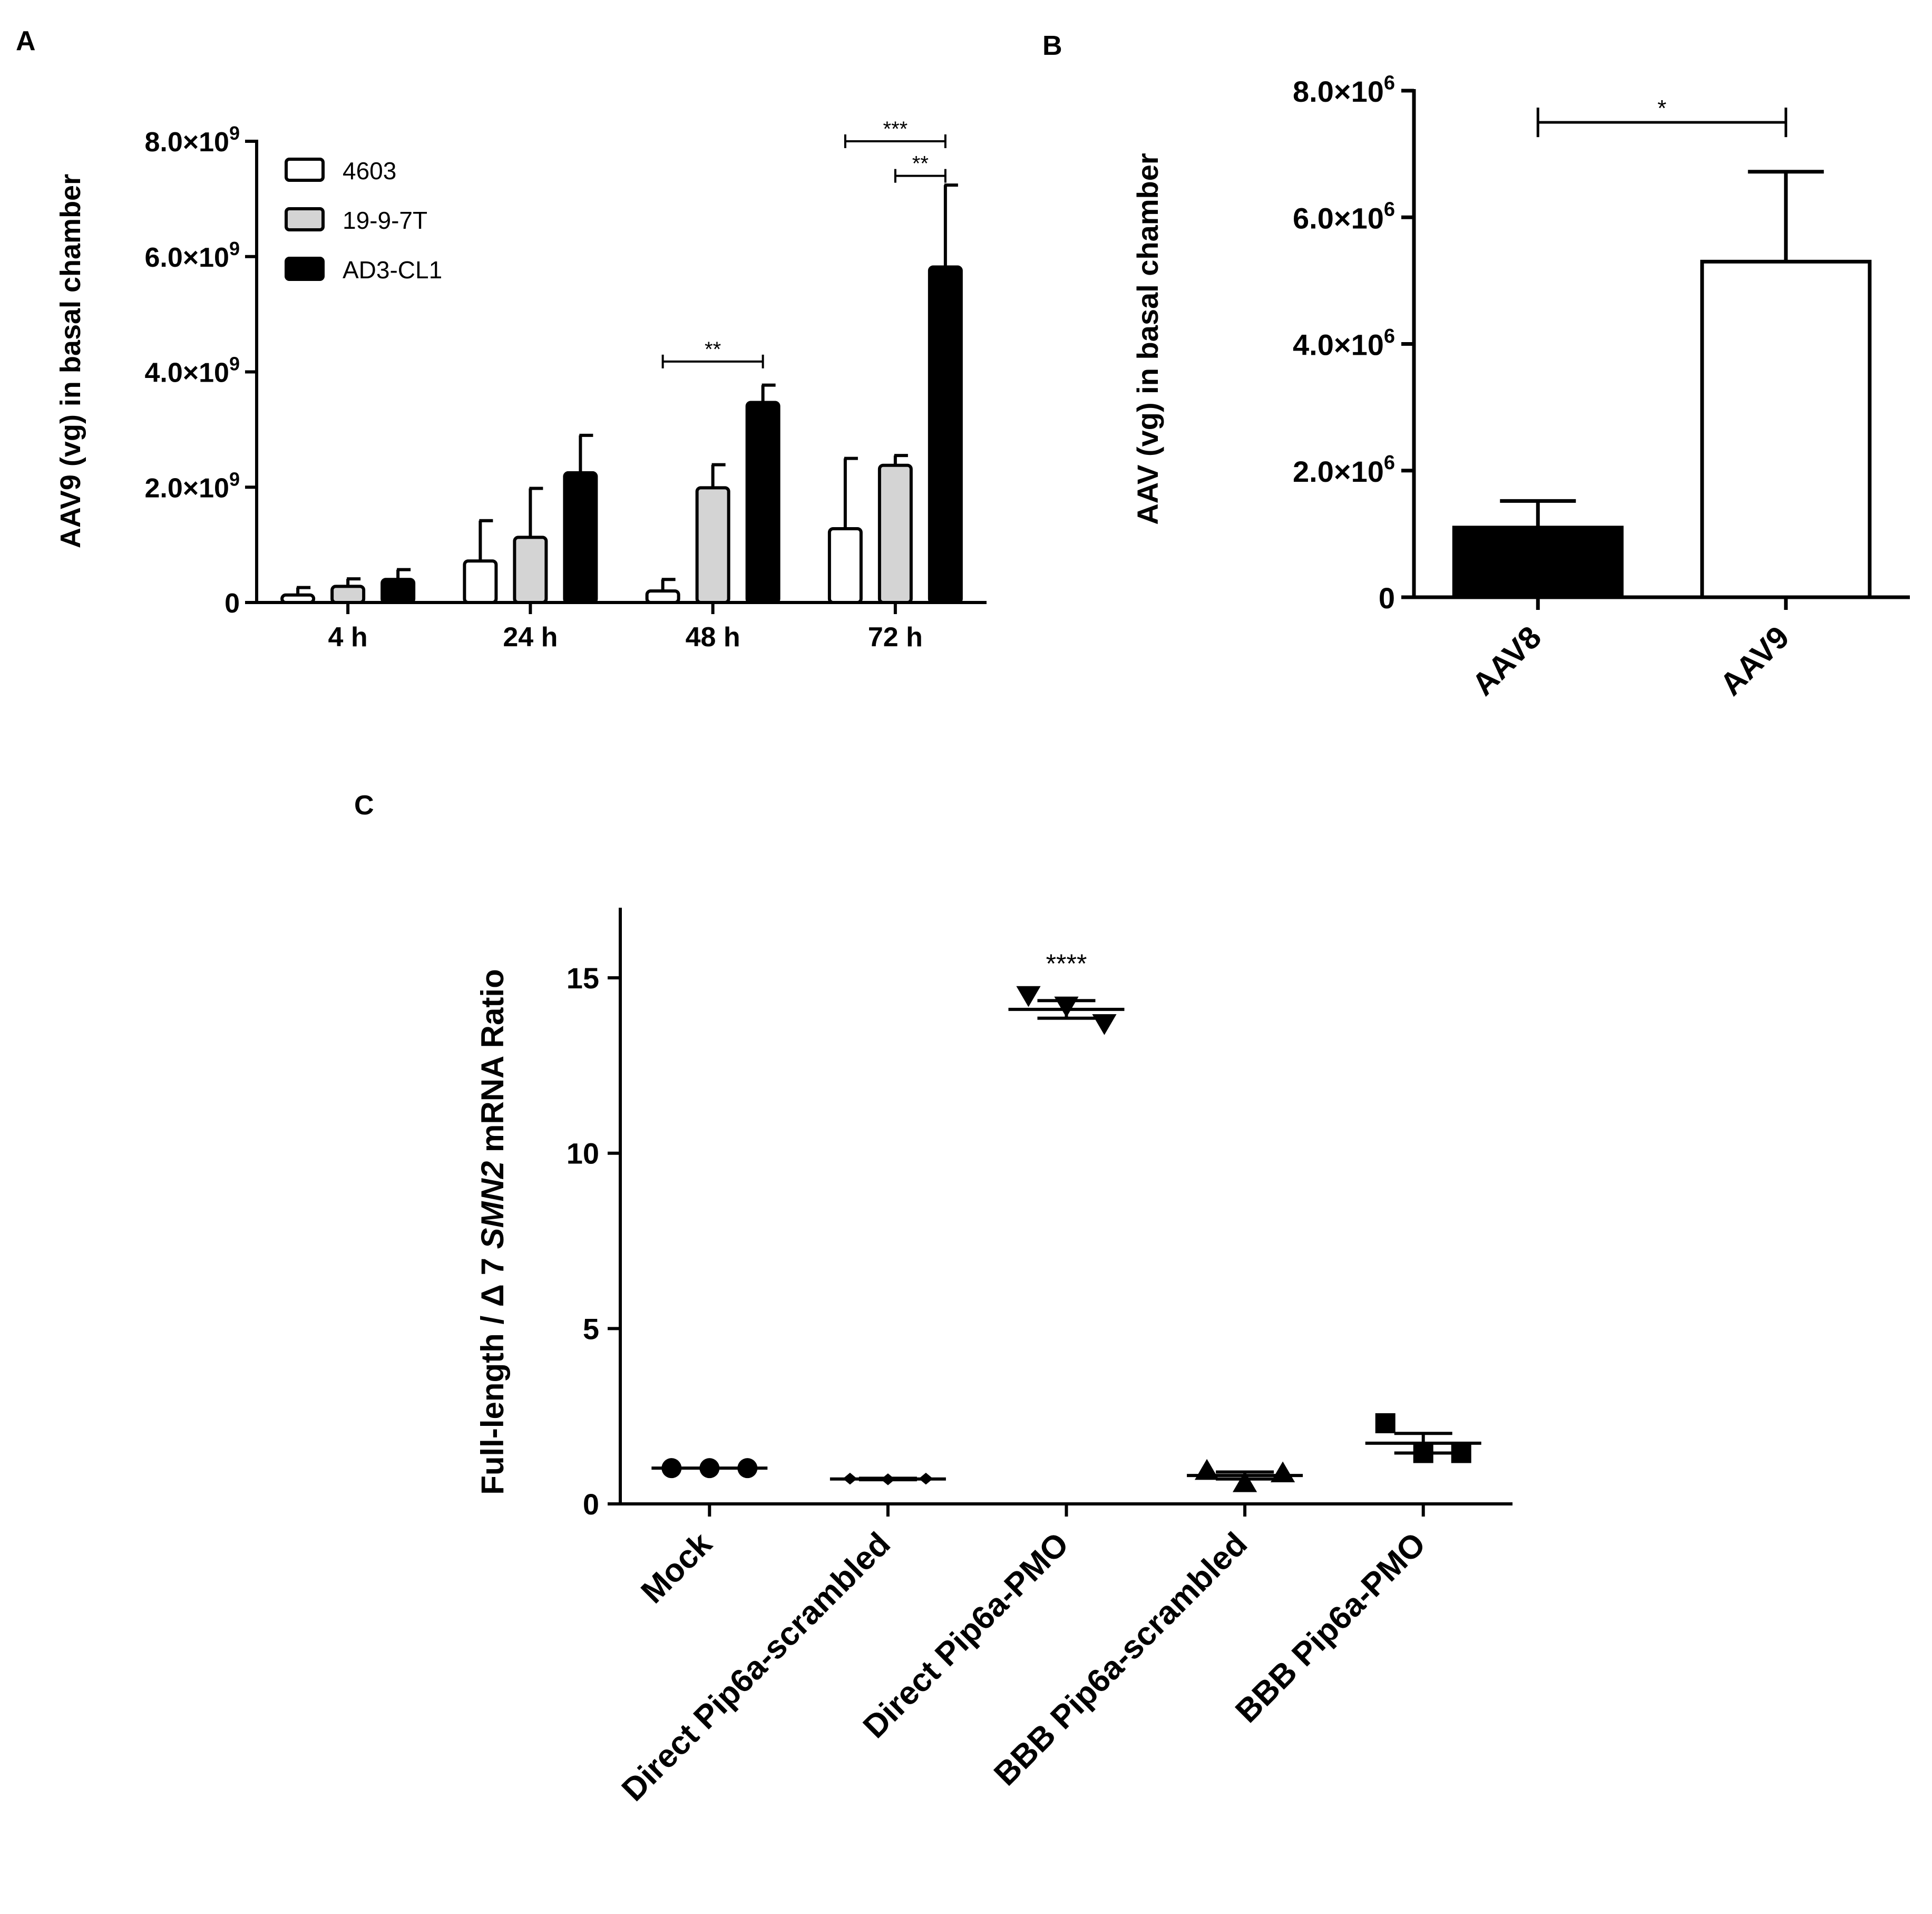 The image size is (1932, 1914). What do you see at coordinates (1330, 1628) in the screenshot?
I see `chart-c-x-tick-label: BBB Pip6a-PMO` at bounding box center [1330, 1628].